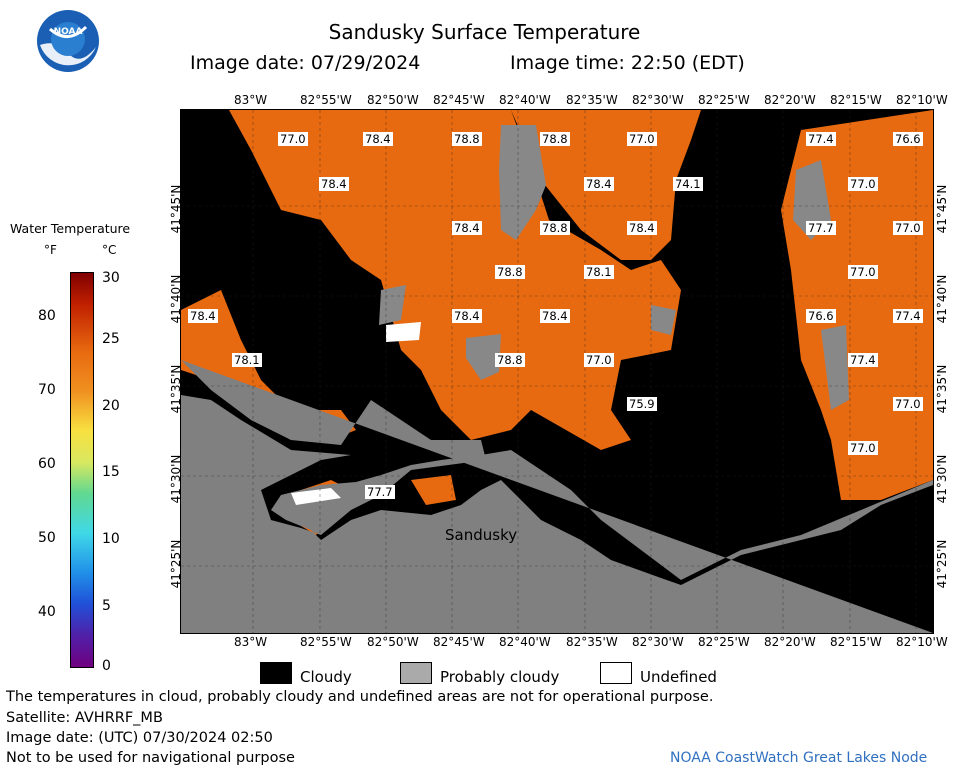  I want to click on lat-label-left: 41°35'N, so click(176, 389).